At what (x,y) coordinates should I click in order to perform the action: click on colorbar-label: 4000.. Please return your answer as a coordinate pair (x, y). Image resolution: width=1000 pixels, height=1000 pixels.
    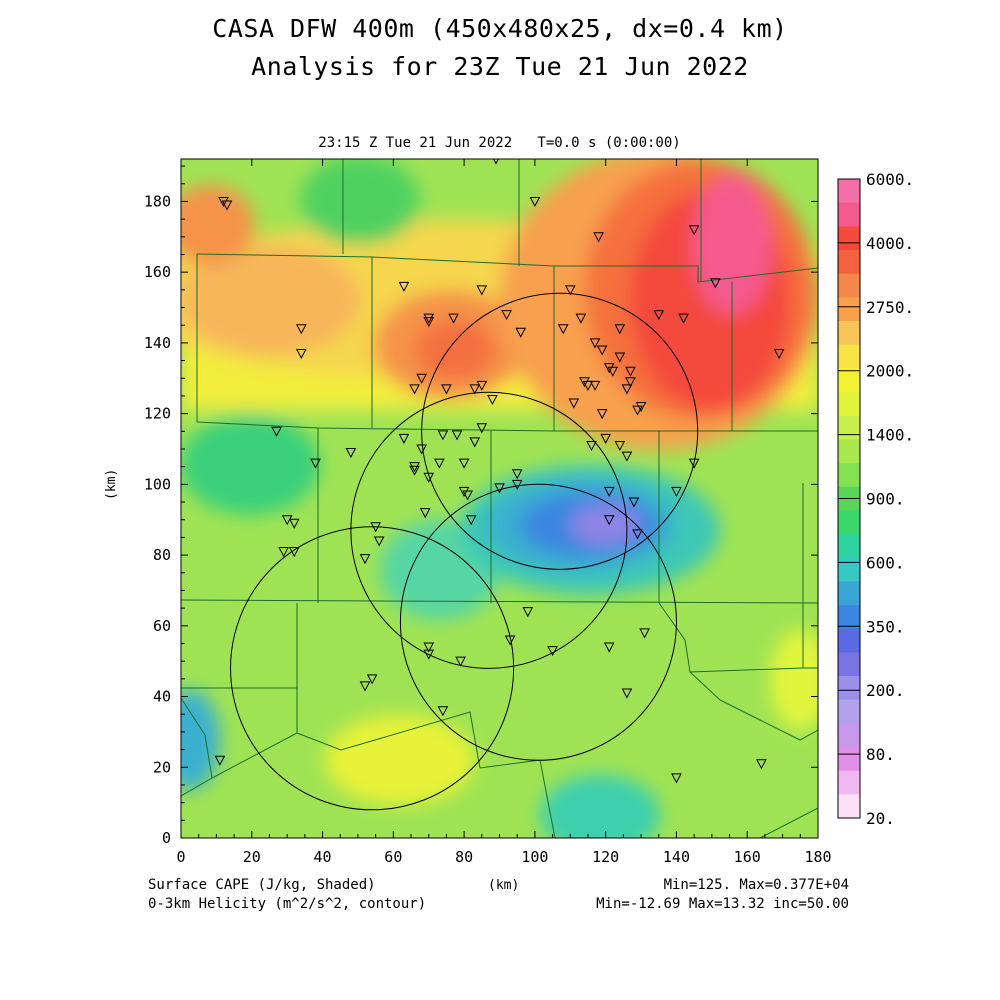
    Looking at the image, I should click on (890, 243).